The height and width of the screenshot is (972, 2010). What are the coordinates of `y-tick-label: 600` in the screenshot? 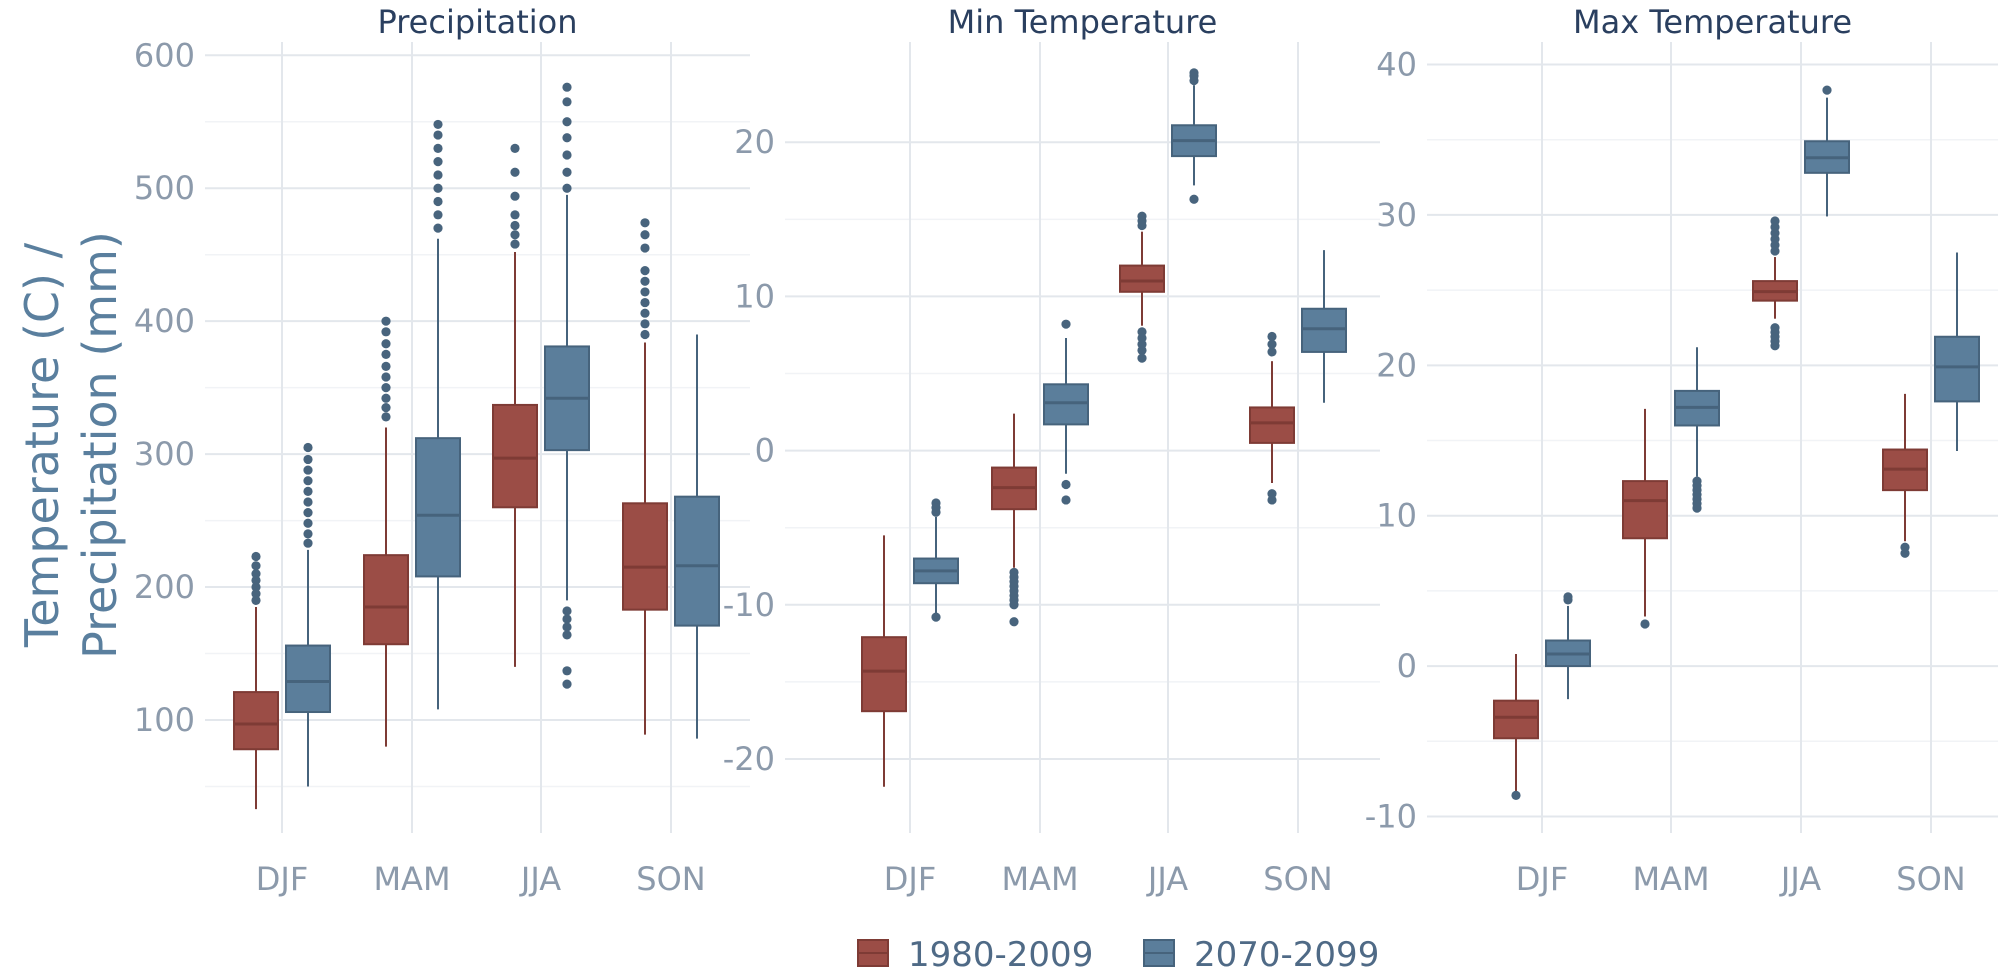 It's located at (164, 55).